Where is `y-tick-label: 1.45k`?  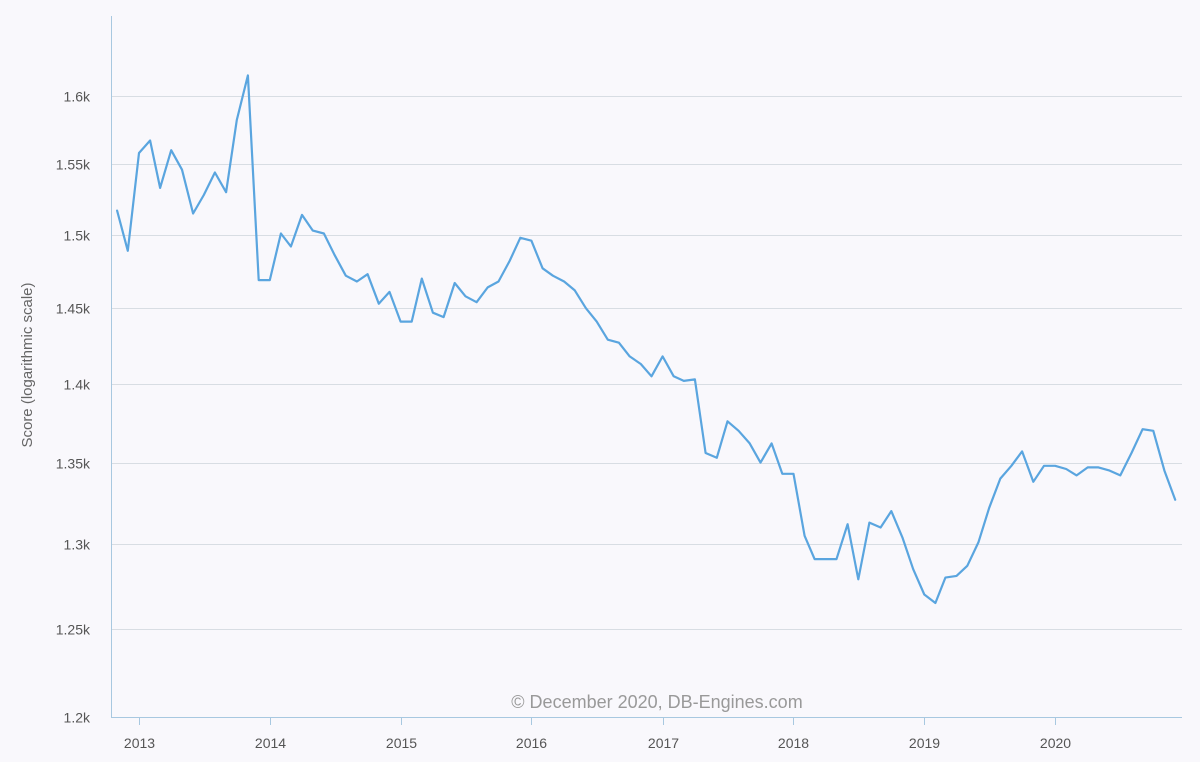
y-tick-label: 1.45k is located at coordinates (73, 309).